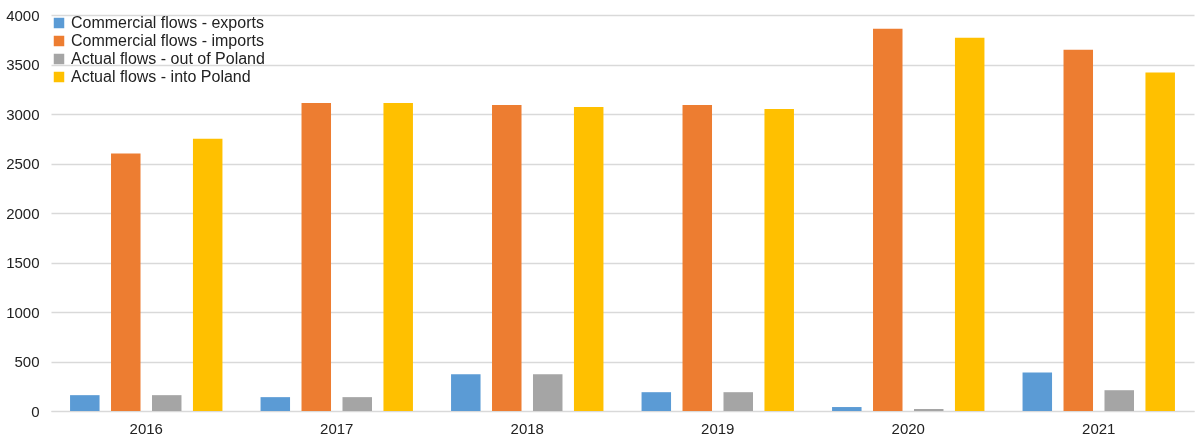 This screenshot has width=1199, height=441. What do you see at coordinates (23, 163) in the screenshot?
I see `y-tick-label: 2500` at bounding box center [23, 163].